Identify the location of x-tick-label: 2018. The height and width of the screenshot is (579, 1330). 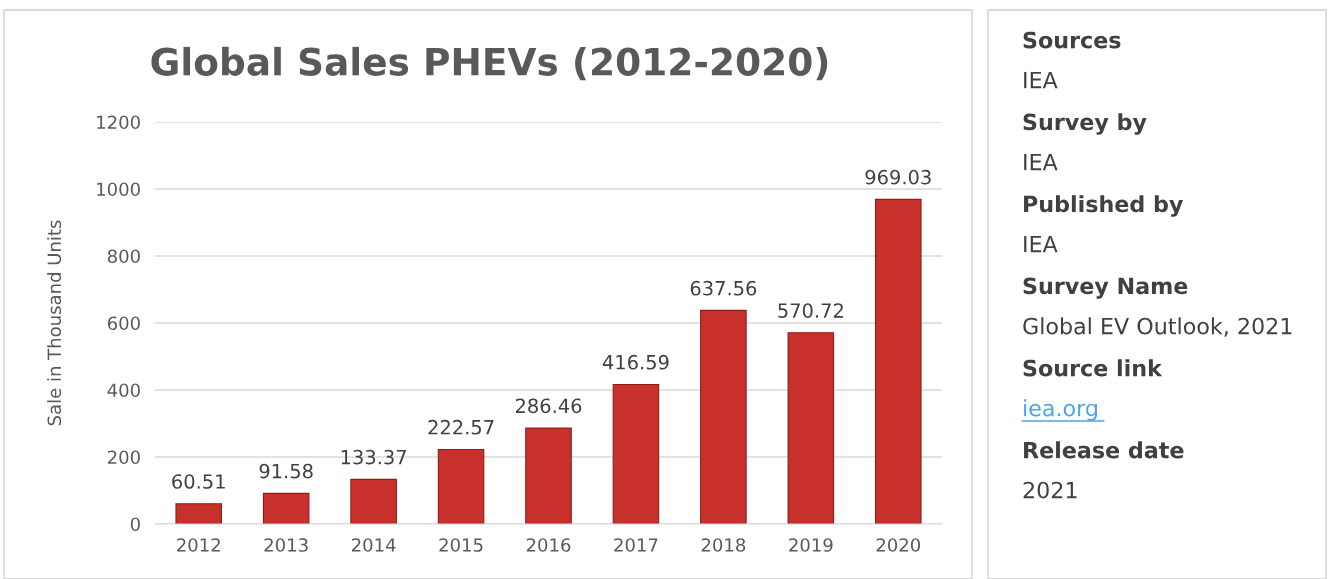
(723, 545).